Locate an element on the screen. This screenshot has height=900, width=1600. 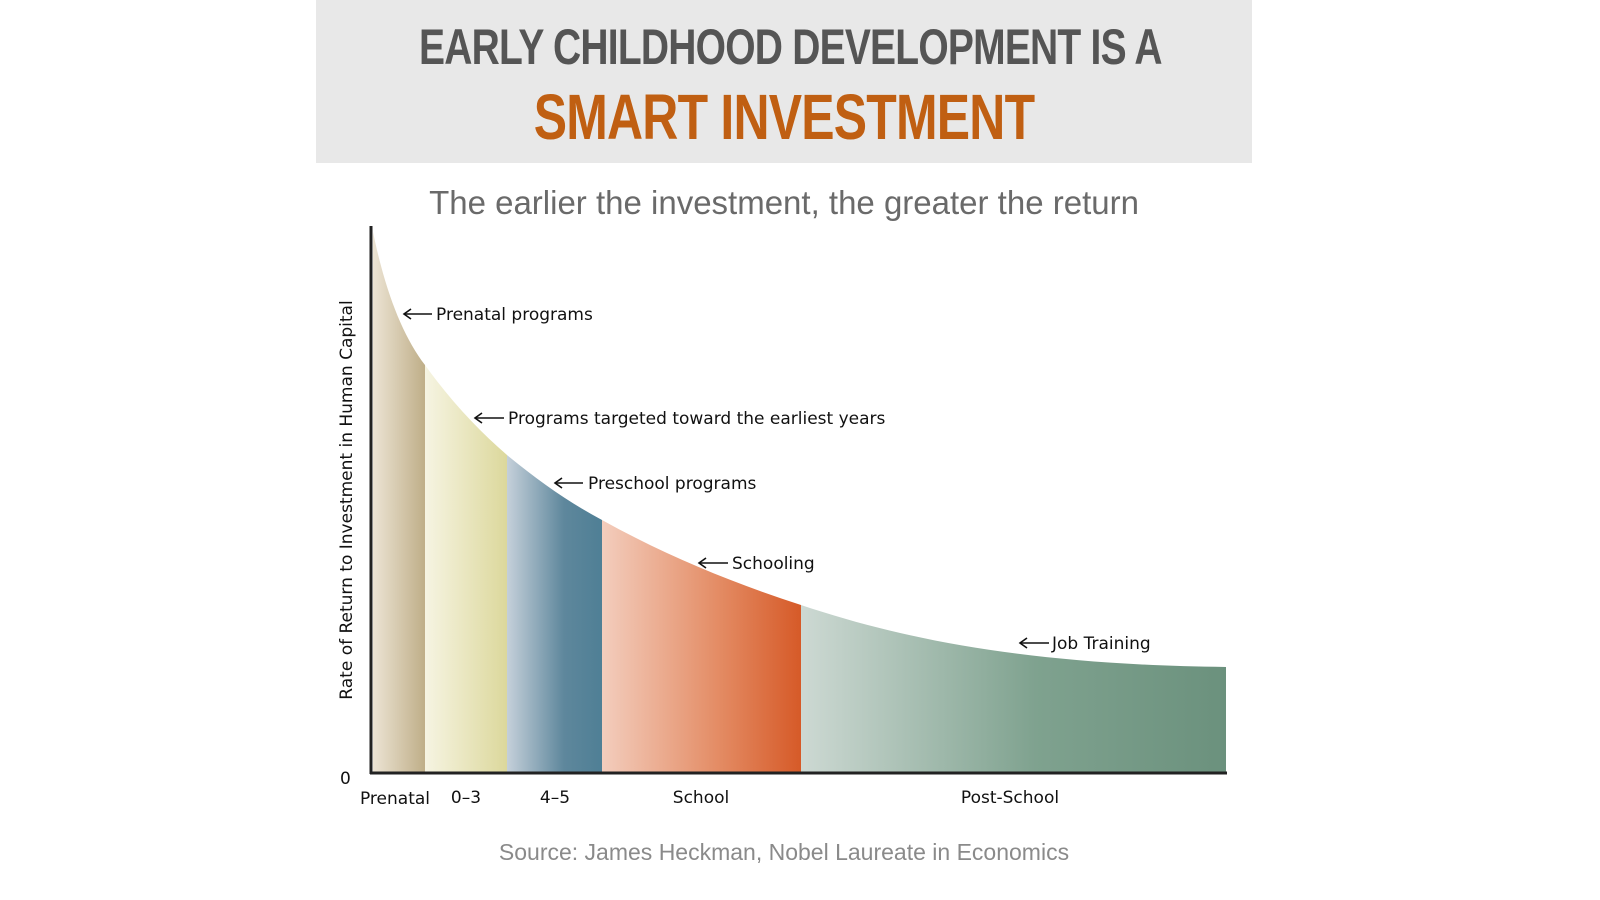
svg-text: Prenatal programs is located at coordinates (514, 315).